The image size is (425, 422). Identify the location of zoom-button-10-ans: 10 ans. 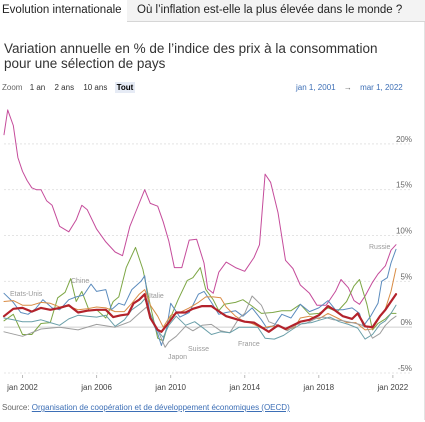
(95, 87).